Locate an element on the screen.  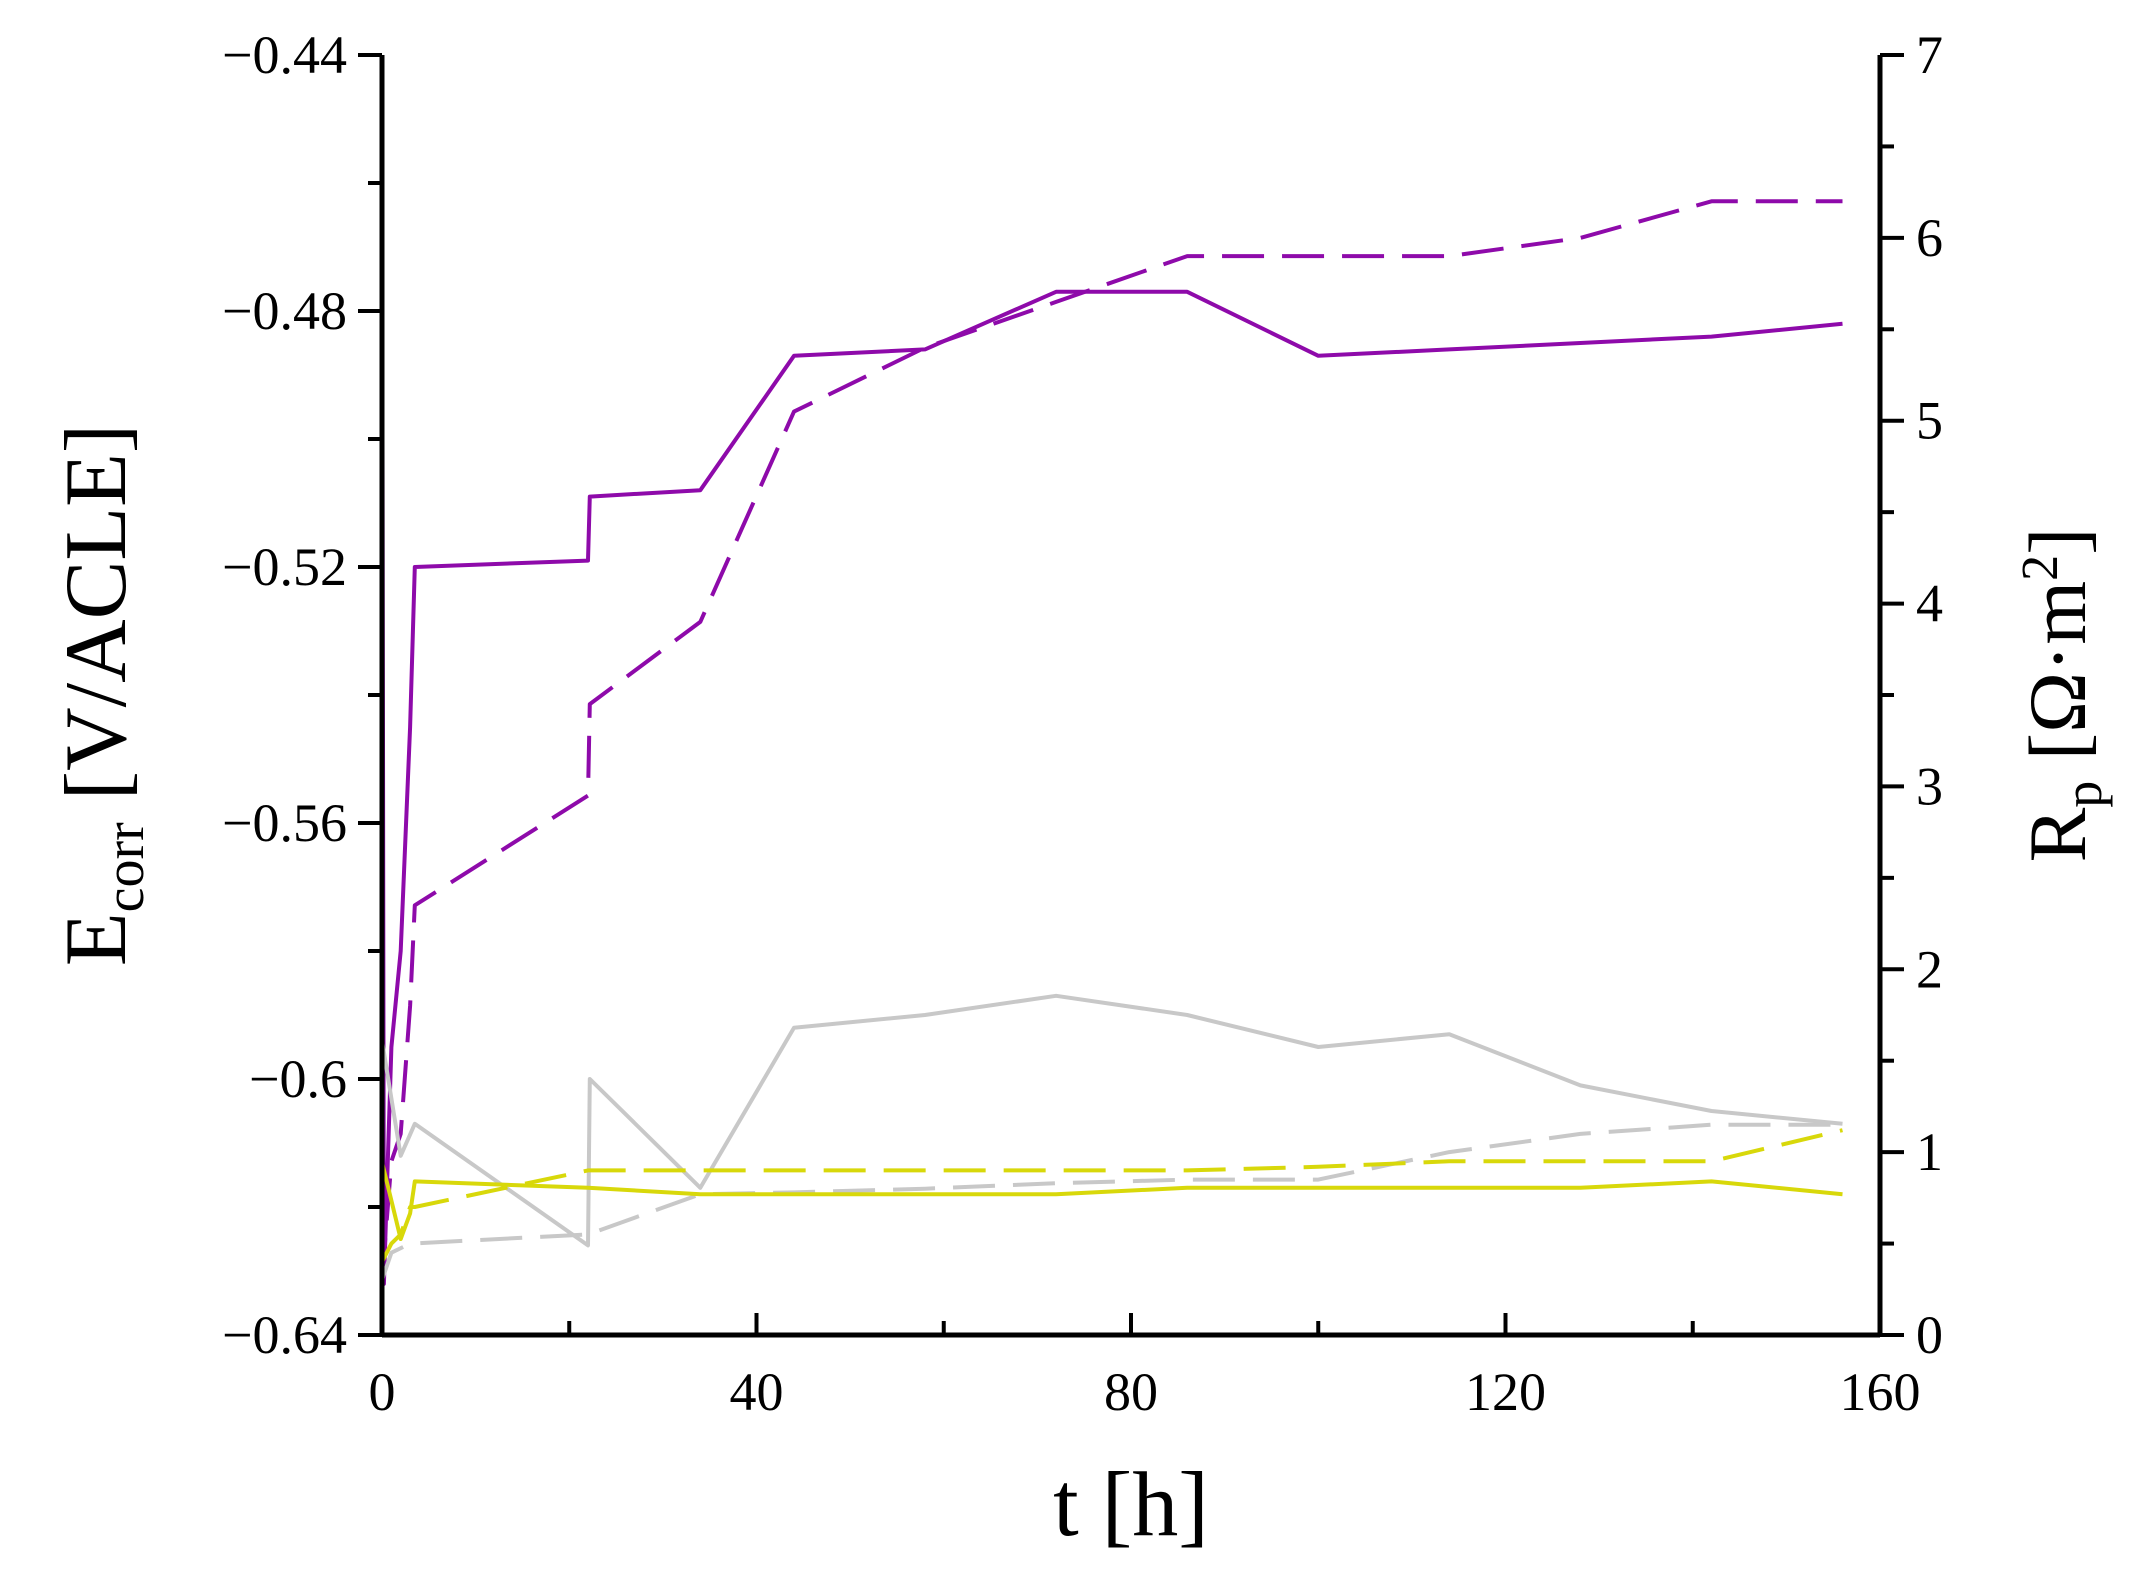
x-axis-title: t [h] is located at coordinates (1131, 1504).